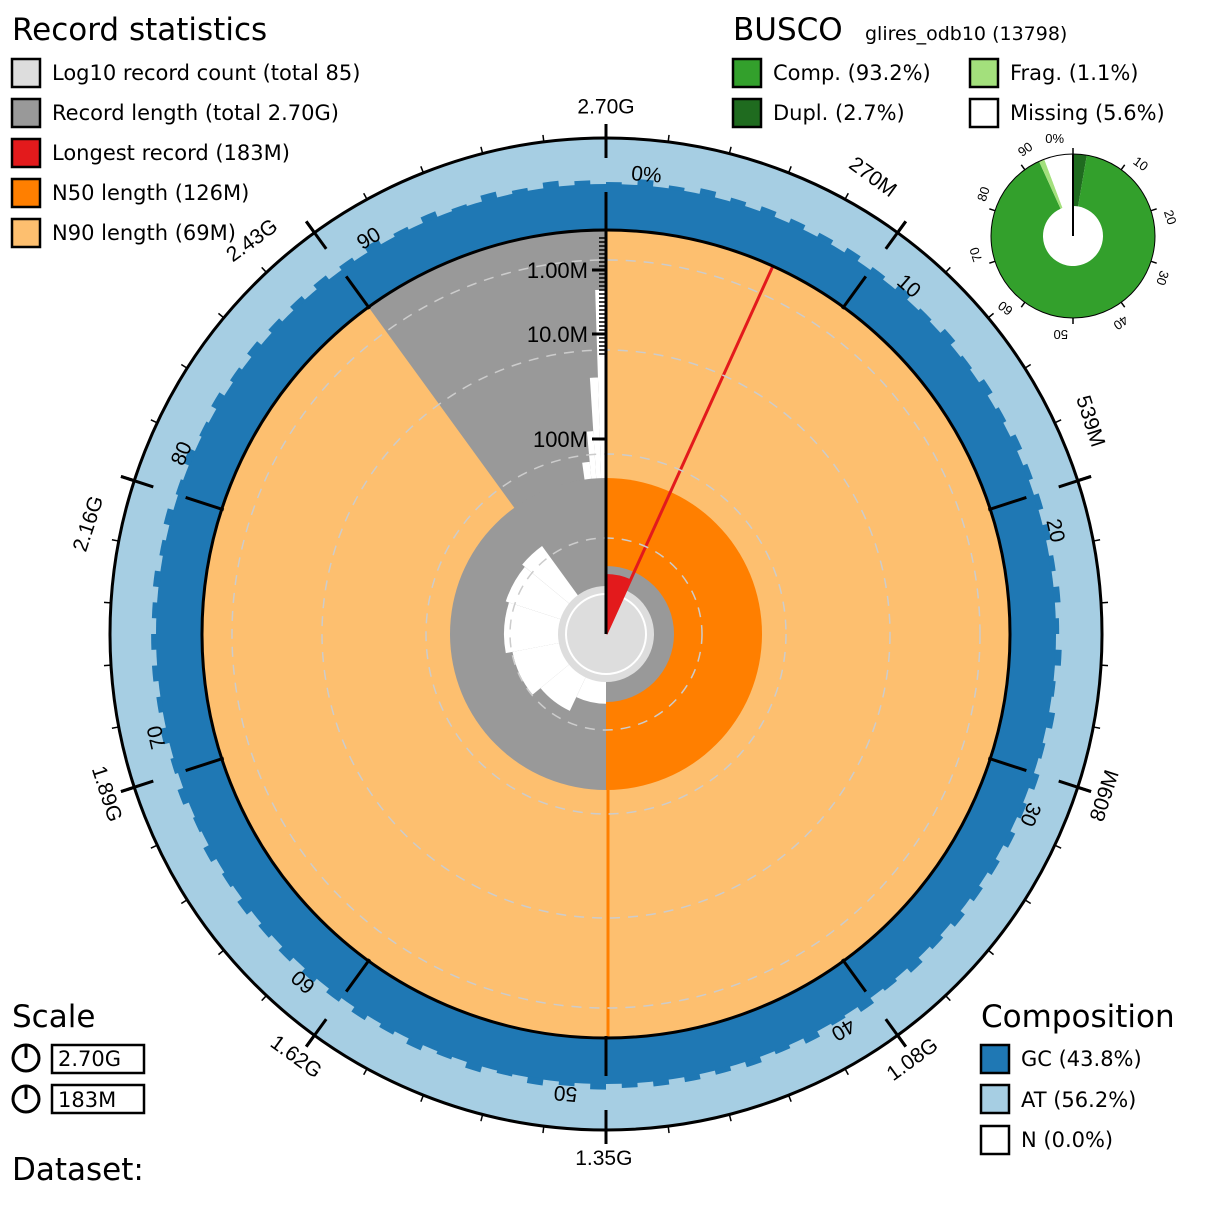 This screenshot has width=1212, height=1212. Describe the element at coordinates (26, 1099) in the screenshot. I see `scale-clock-icon` at that location.